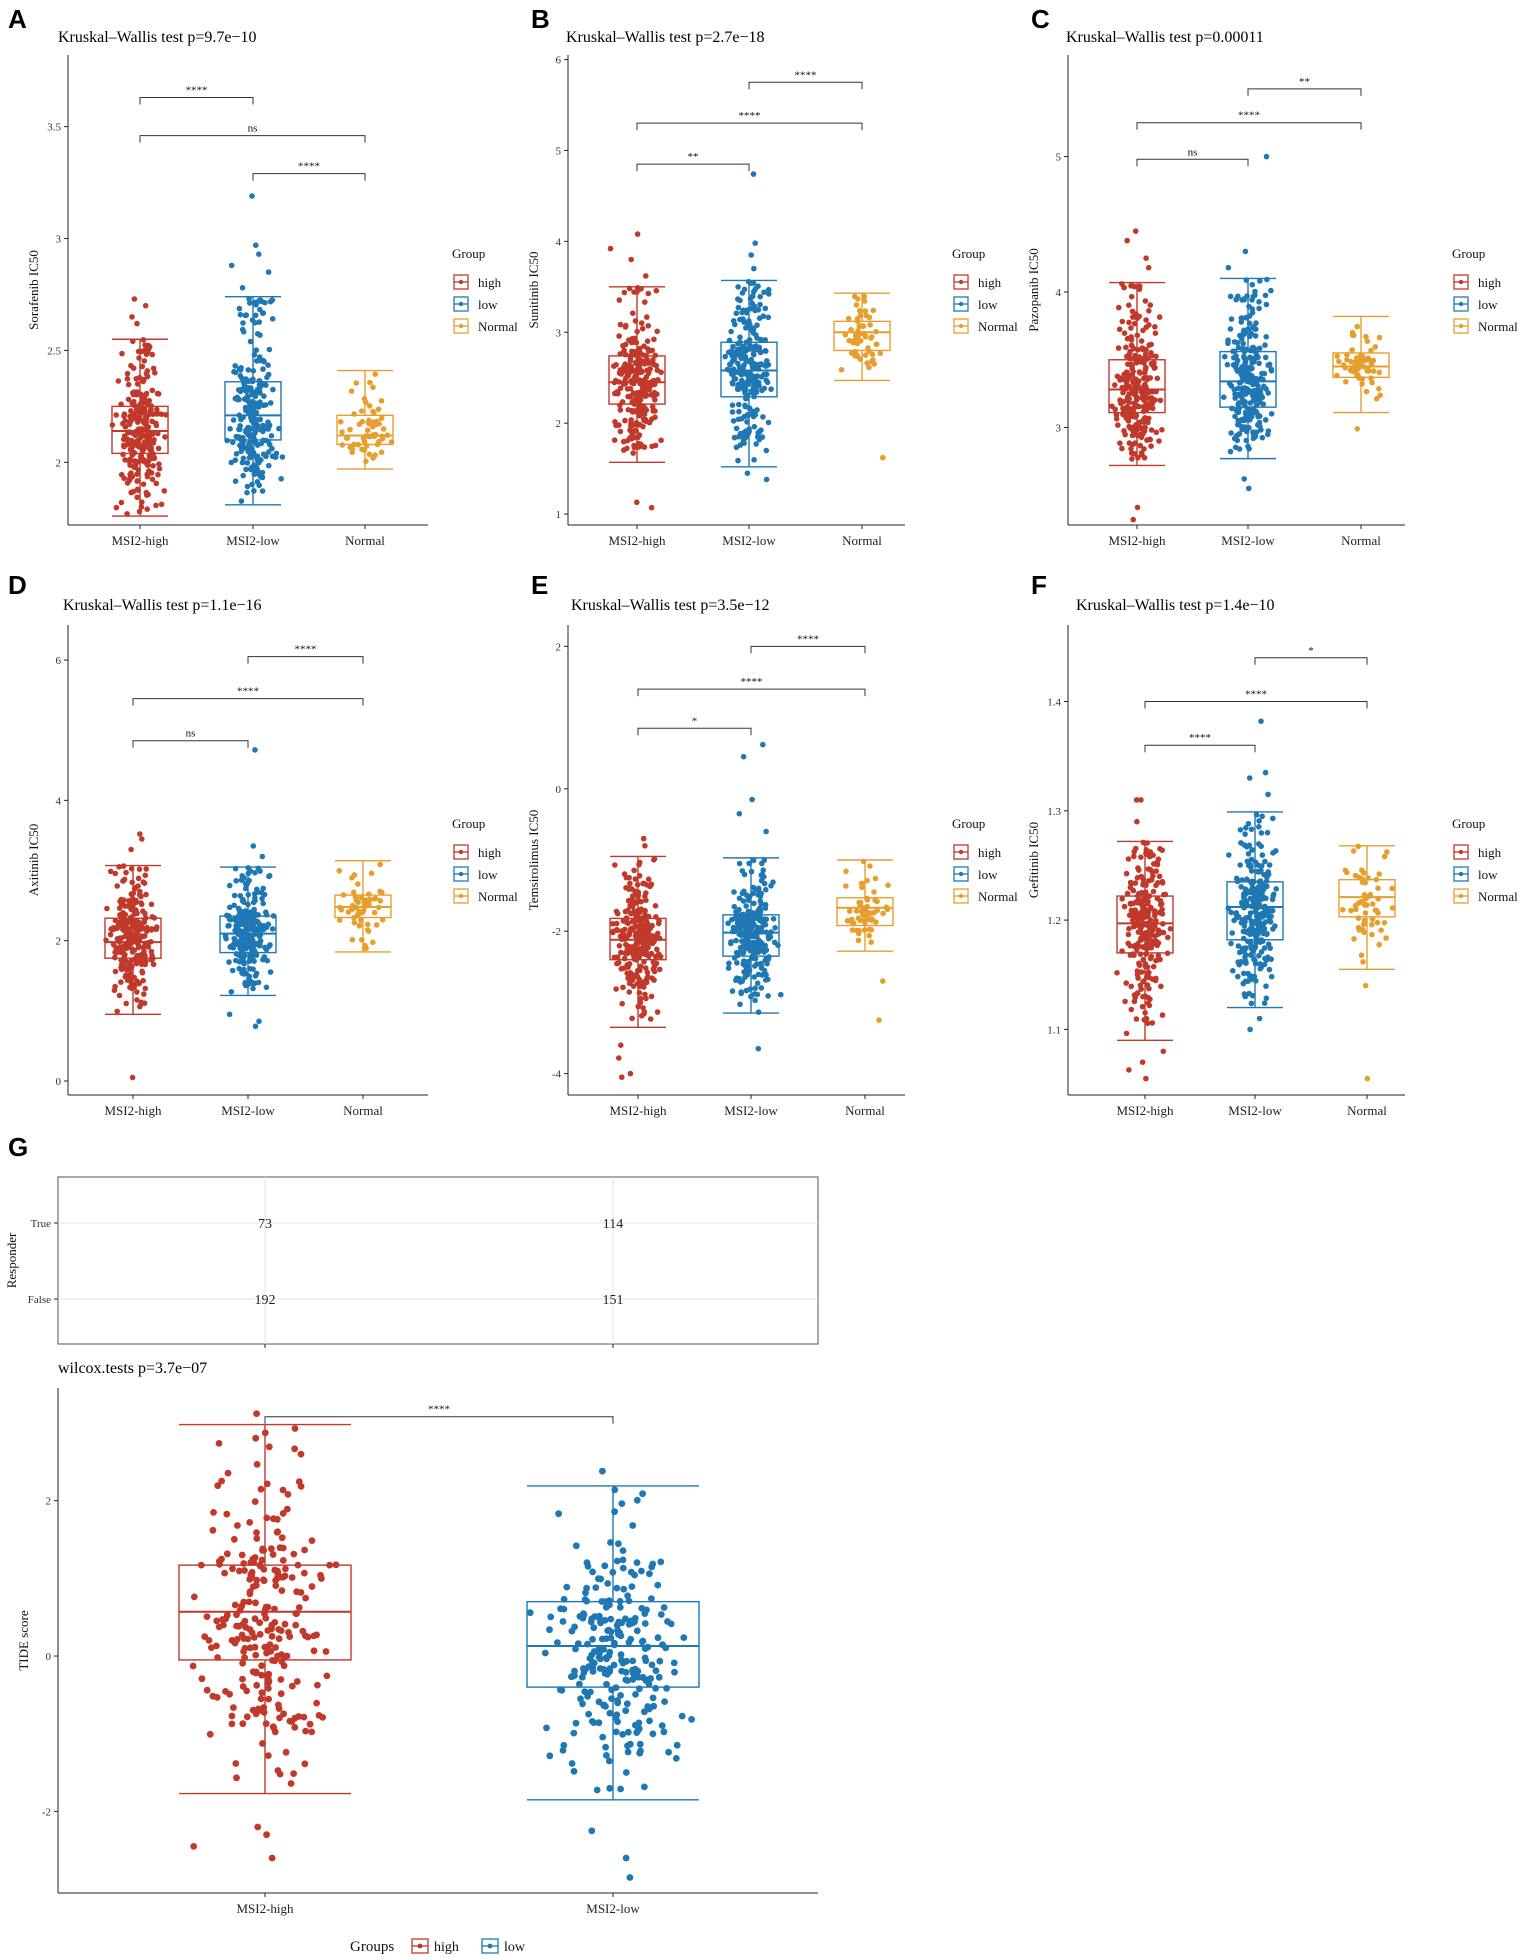  Describe the element at coordinates (867, 940) in the screenshot. I see `data-points-normal` at that location.